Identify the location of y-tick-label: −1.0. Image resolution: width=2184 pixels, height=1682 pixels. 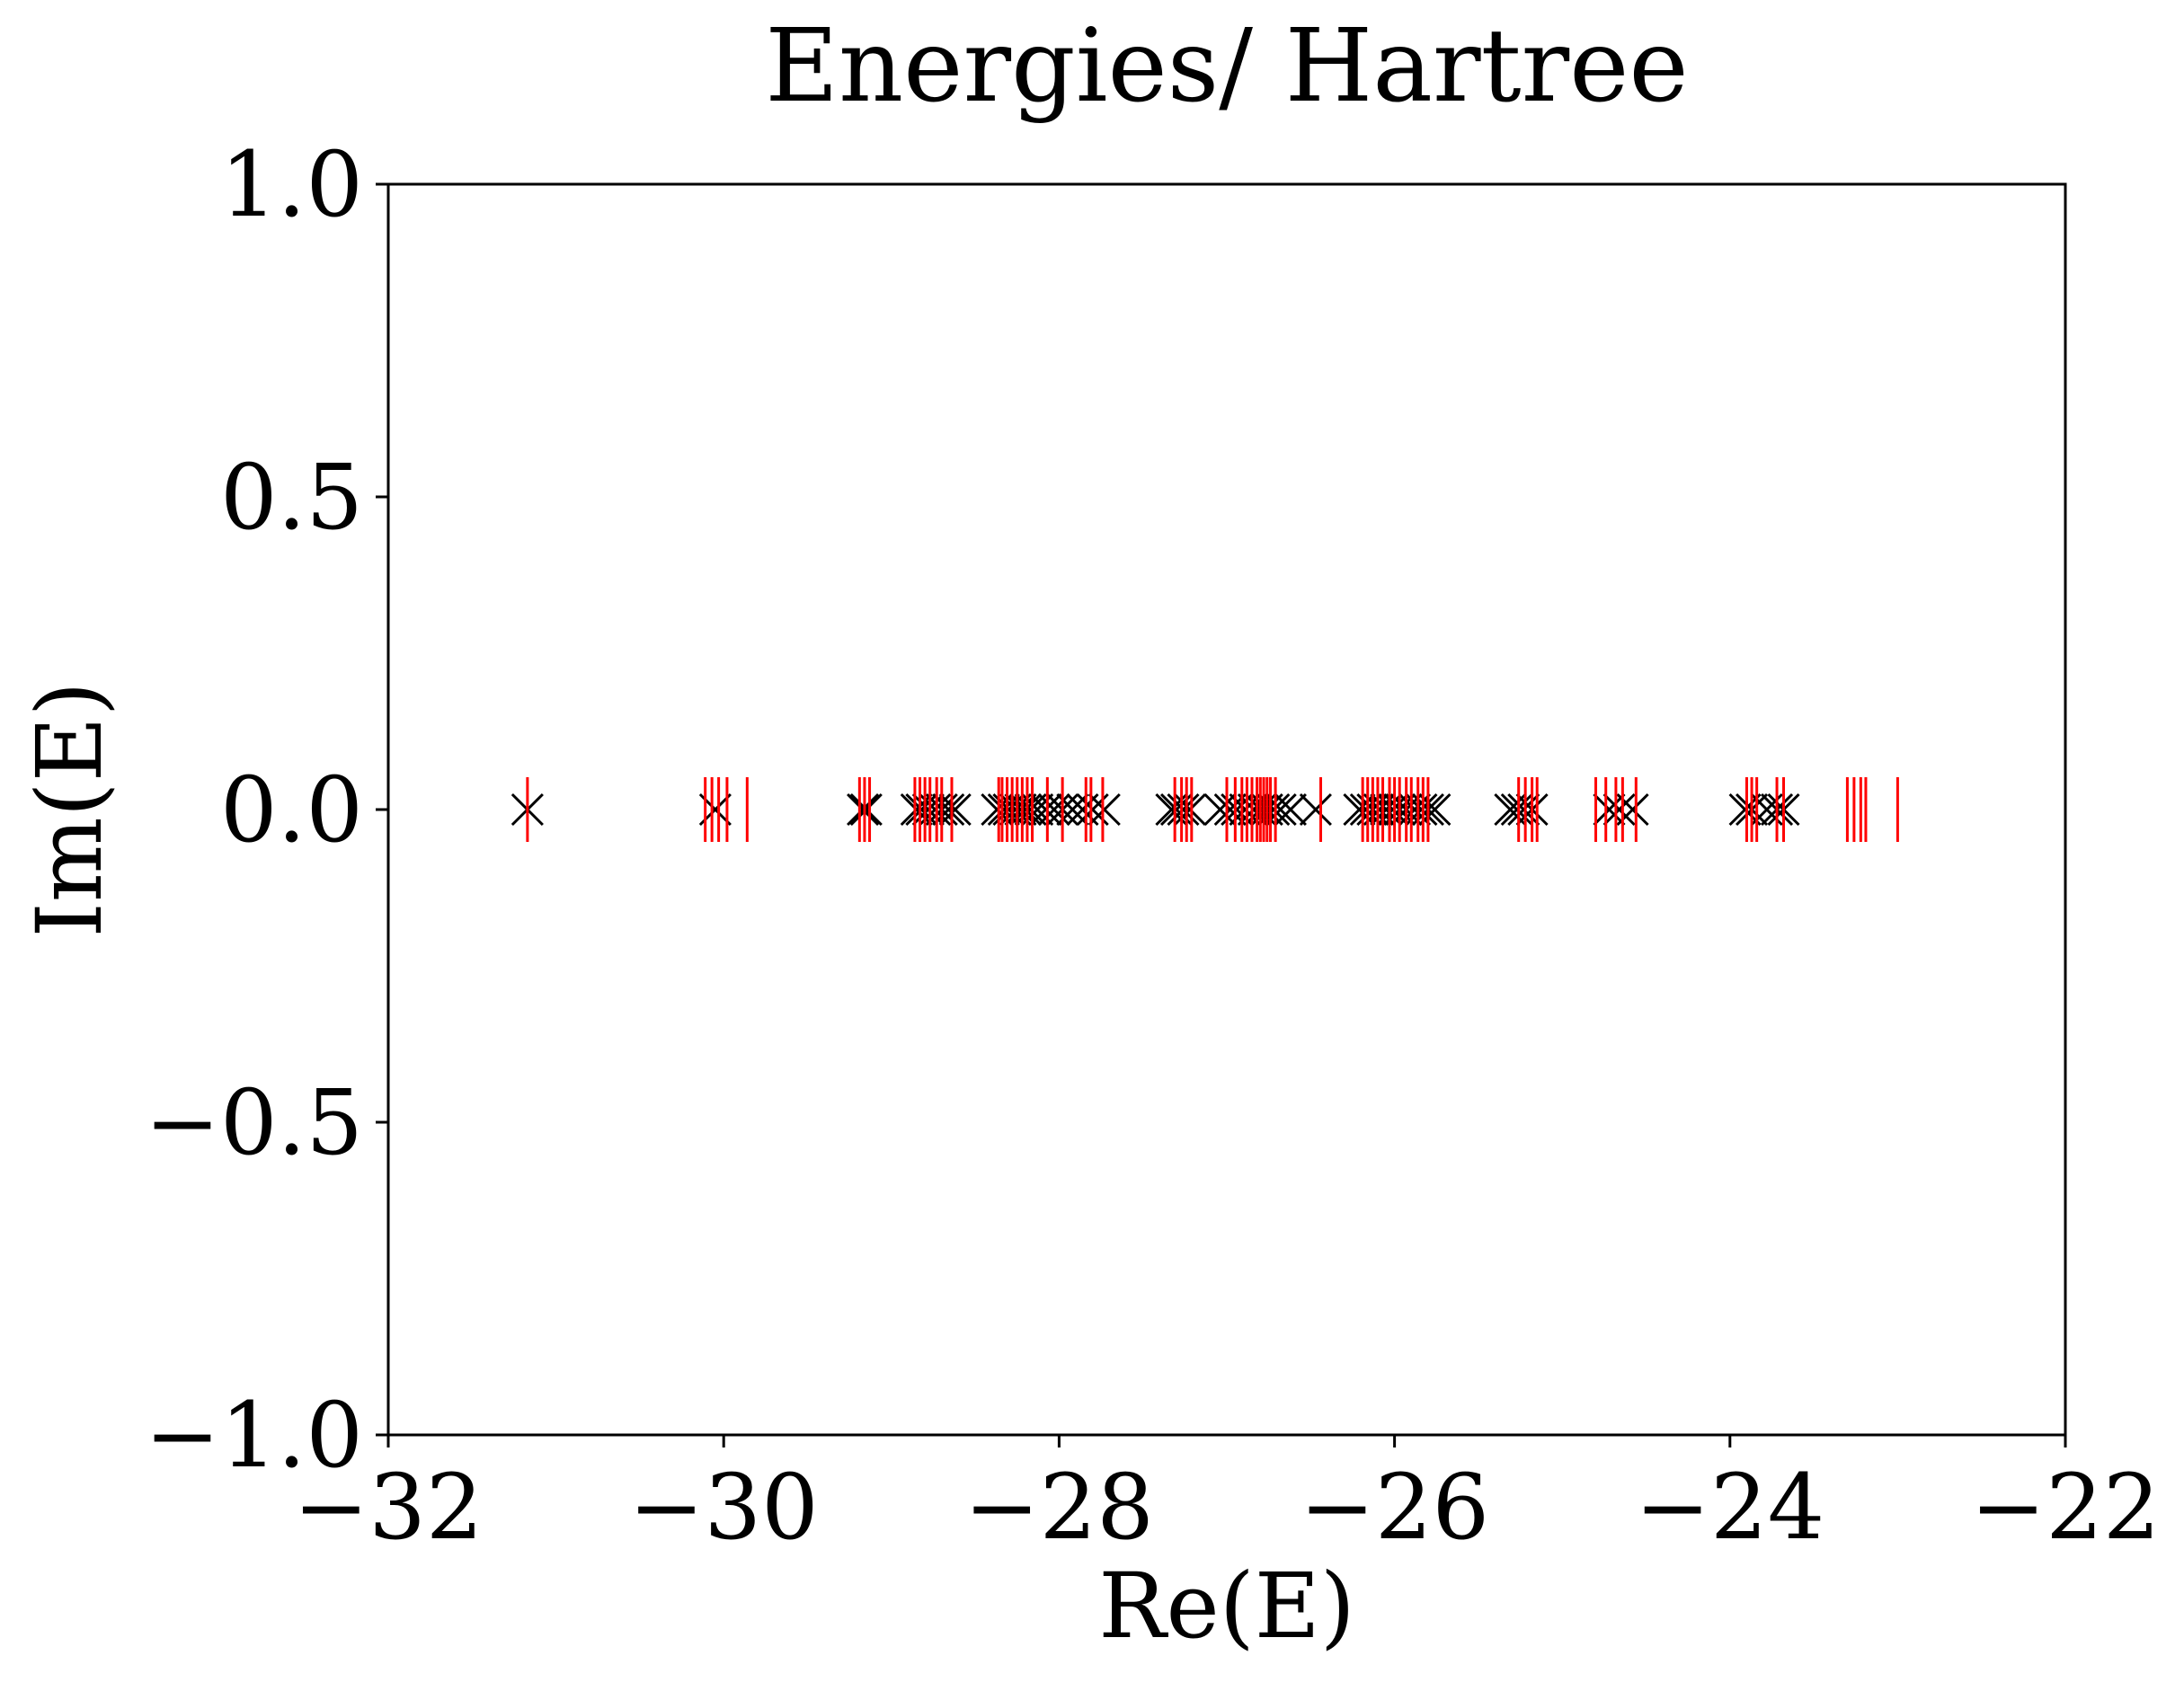
(254, 1436).